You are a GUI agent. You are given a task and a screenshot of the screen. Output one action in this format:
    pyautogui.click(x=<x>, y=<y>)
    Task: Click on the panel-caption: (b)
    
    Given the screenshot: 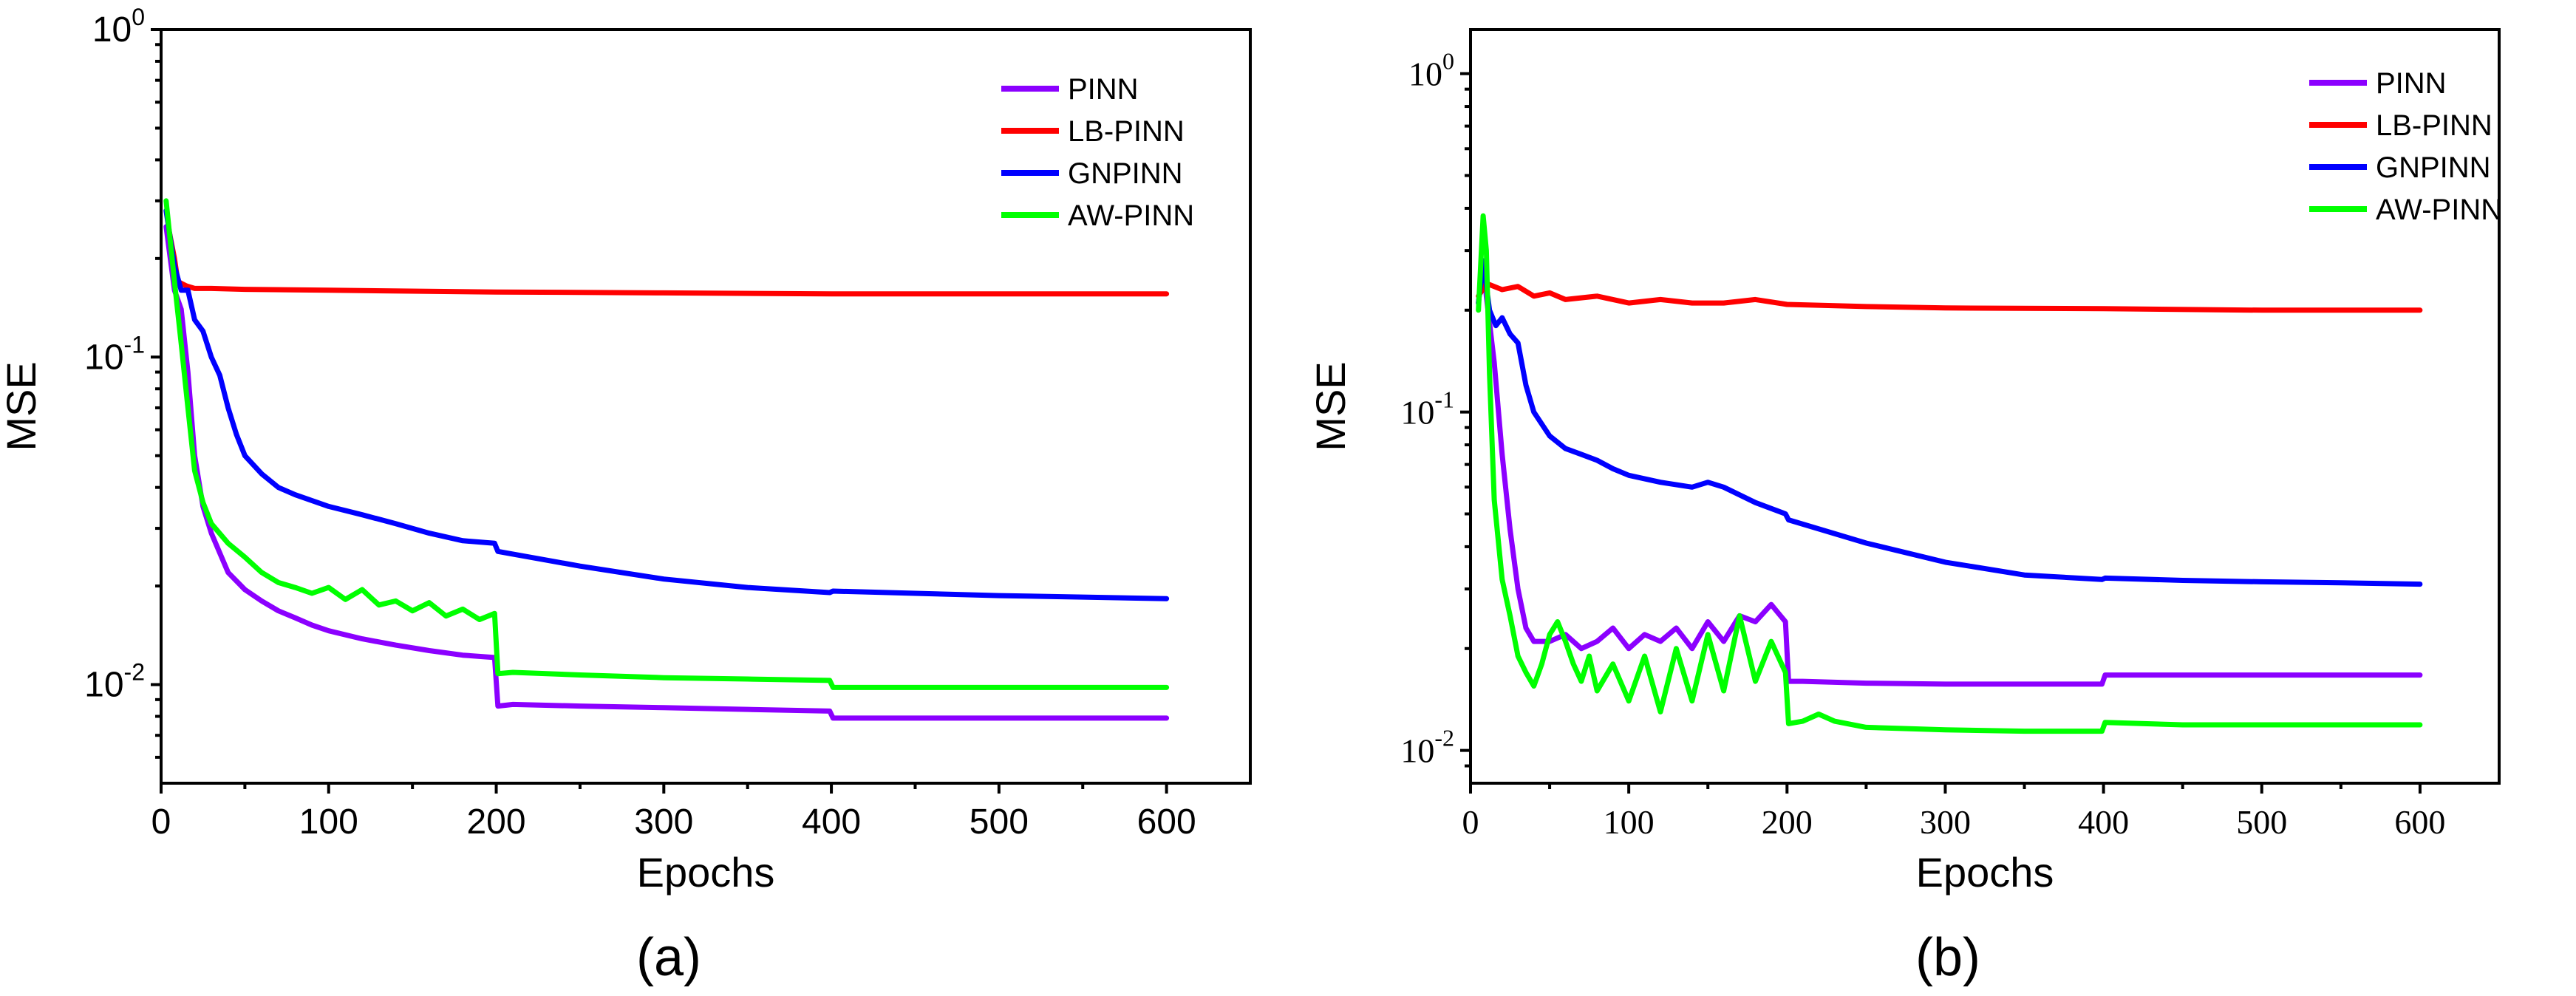 What is the action you would take?
    pyautogui.click(x=1947, y=957)
    